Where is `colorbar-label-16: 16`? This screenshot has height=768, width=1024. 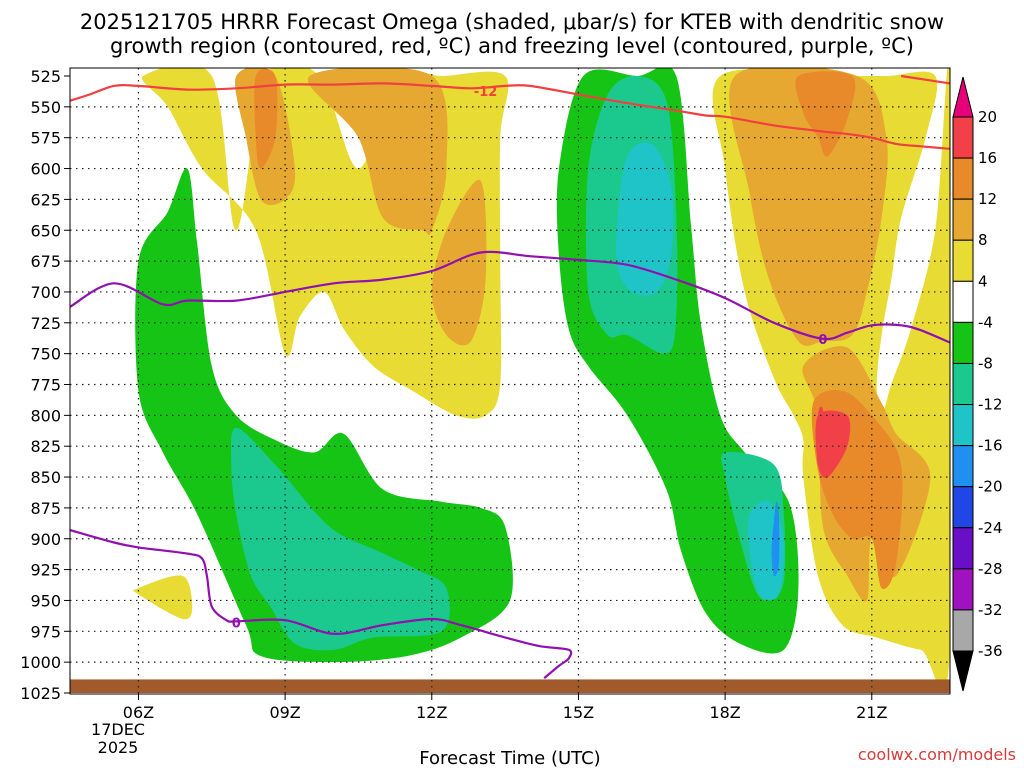
colorbar-label-16: 16 is located at coordinates (987, 158).